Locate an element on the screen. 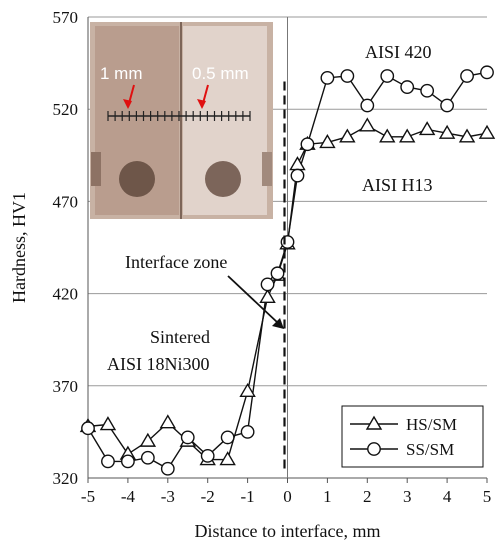 The image size is (501, 550). inset-notch-left is located at coordinates (96, 169).